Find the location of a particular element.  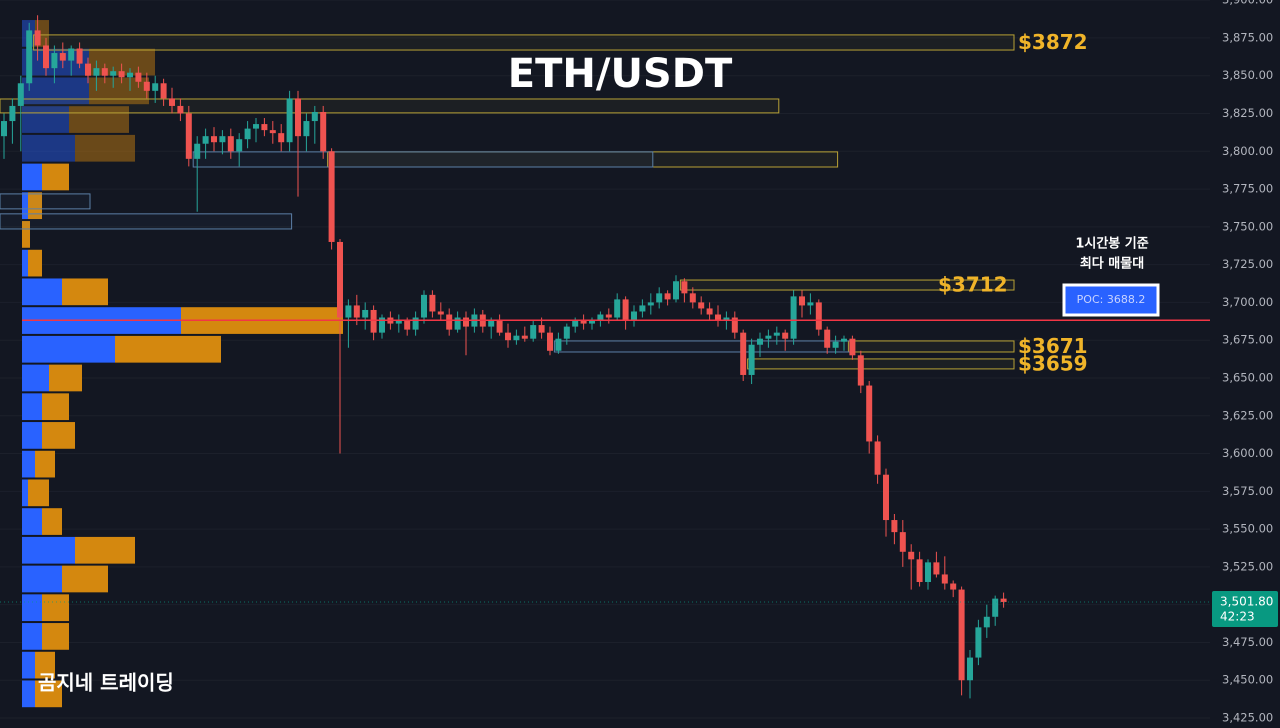

poc-note: 최다 매물대 is located at coordinates (1112, 264).